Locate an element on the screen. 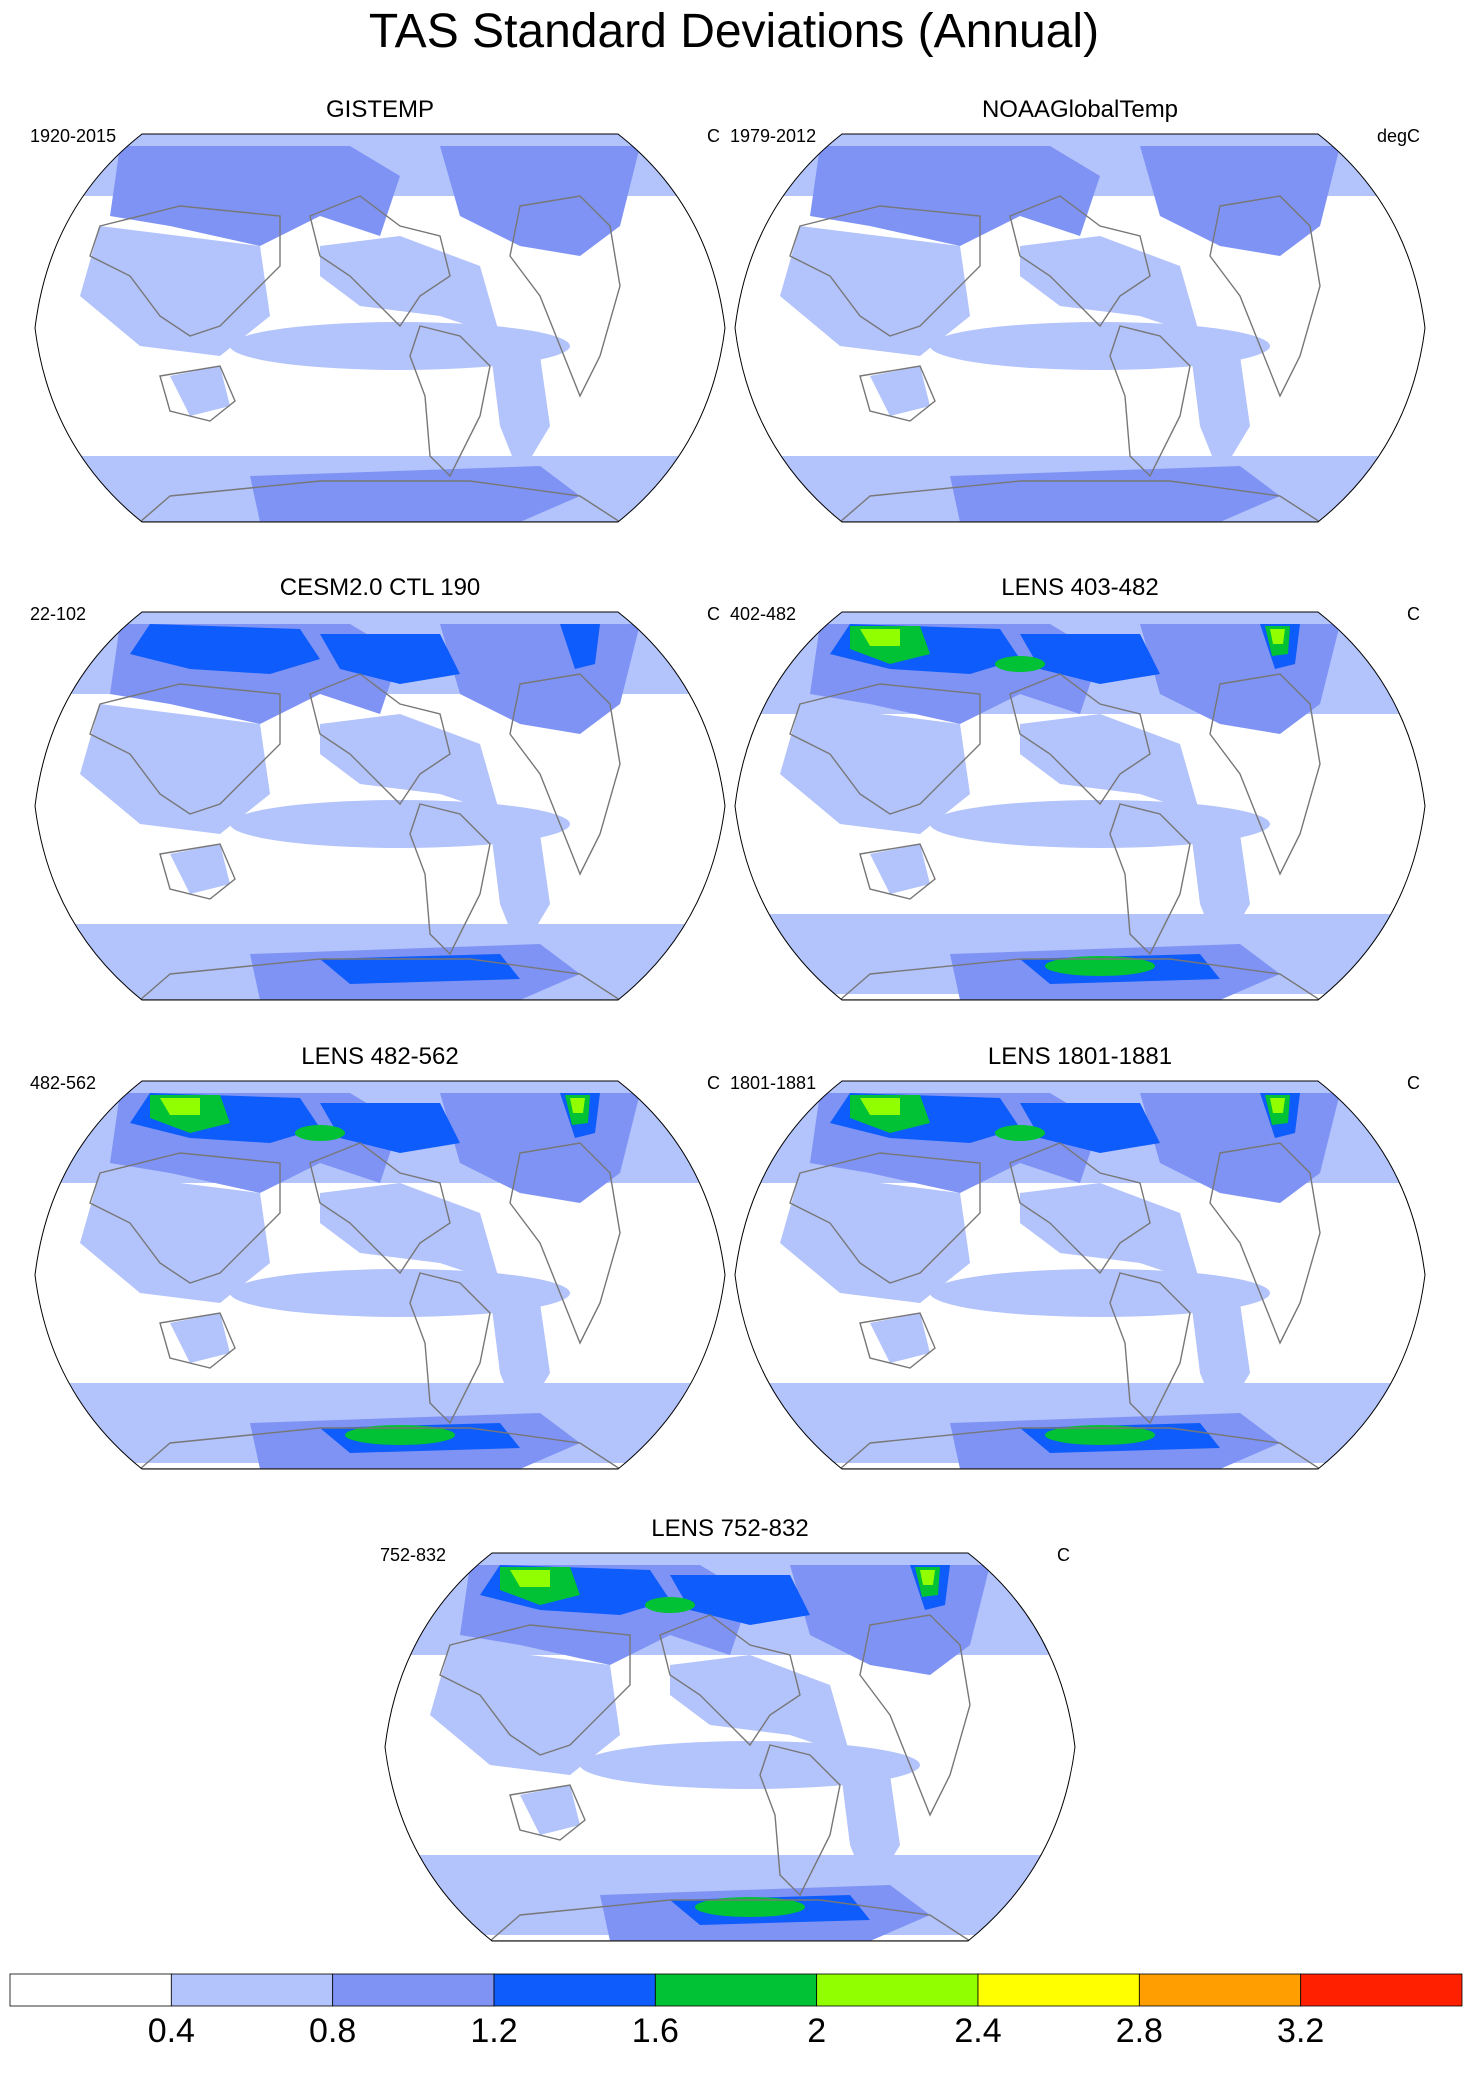 The width and height of the screenshot is (1468, 2088). map-panel: LENS 1801-1881 1801-1881 C is located at coordinates (1080, 1258).